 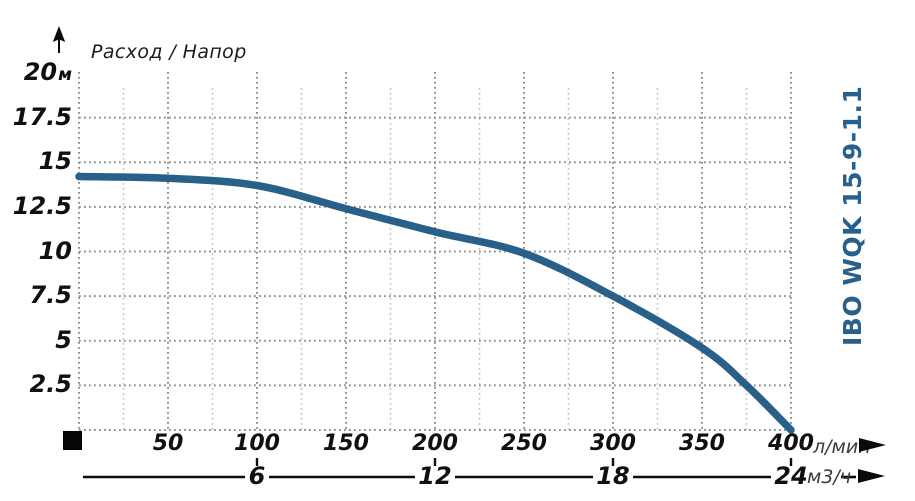 I want to click on y-tick-label: 7.5, so click(x=50, y=295).